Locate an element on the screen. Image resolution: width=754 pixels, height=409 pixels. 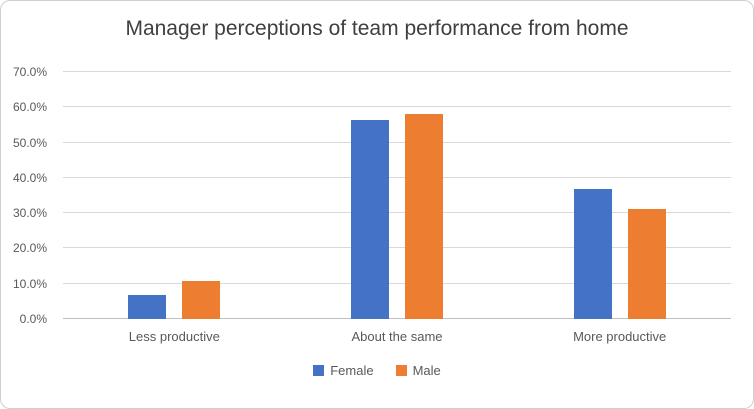
legend-label: Female is located at coordinates (352, 370).